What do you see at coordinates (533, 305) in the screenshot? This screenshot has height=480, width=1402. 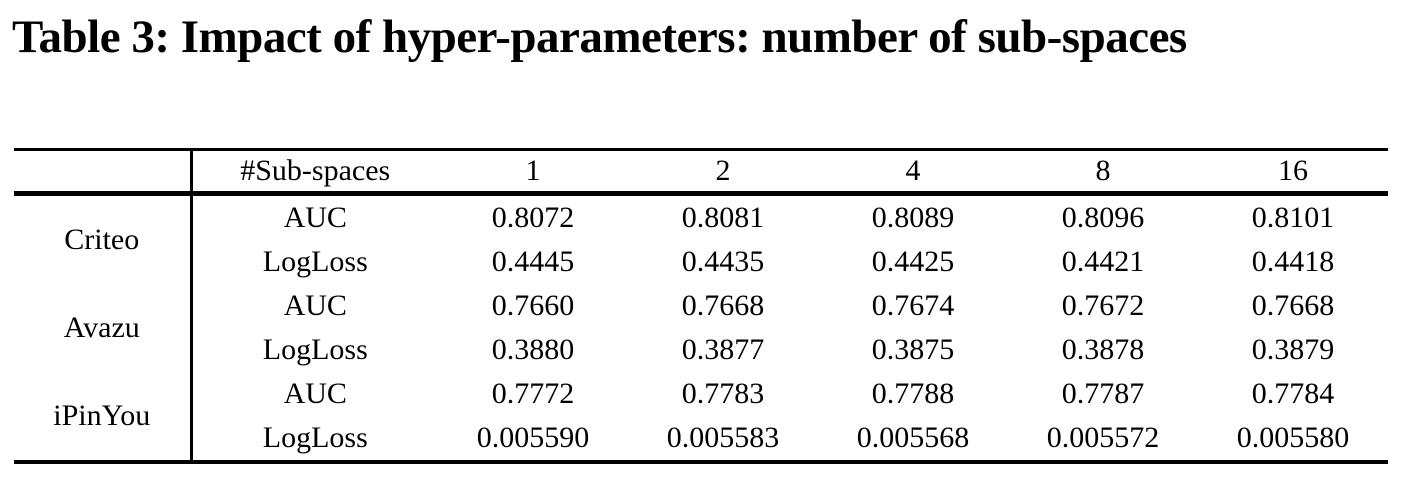 I see `metric-value: 0.7660` at bounding box center [533, 305].